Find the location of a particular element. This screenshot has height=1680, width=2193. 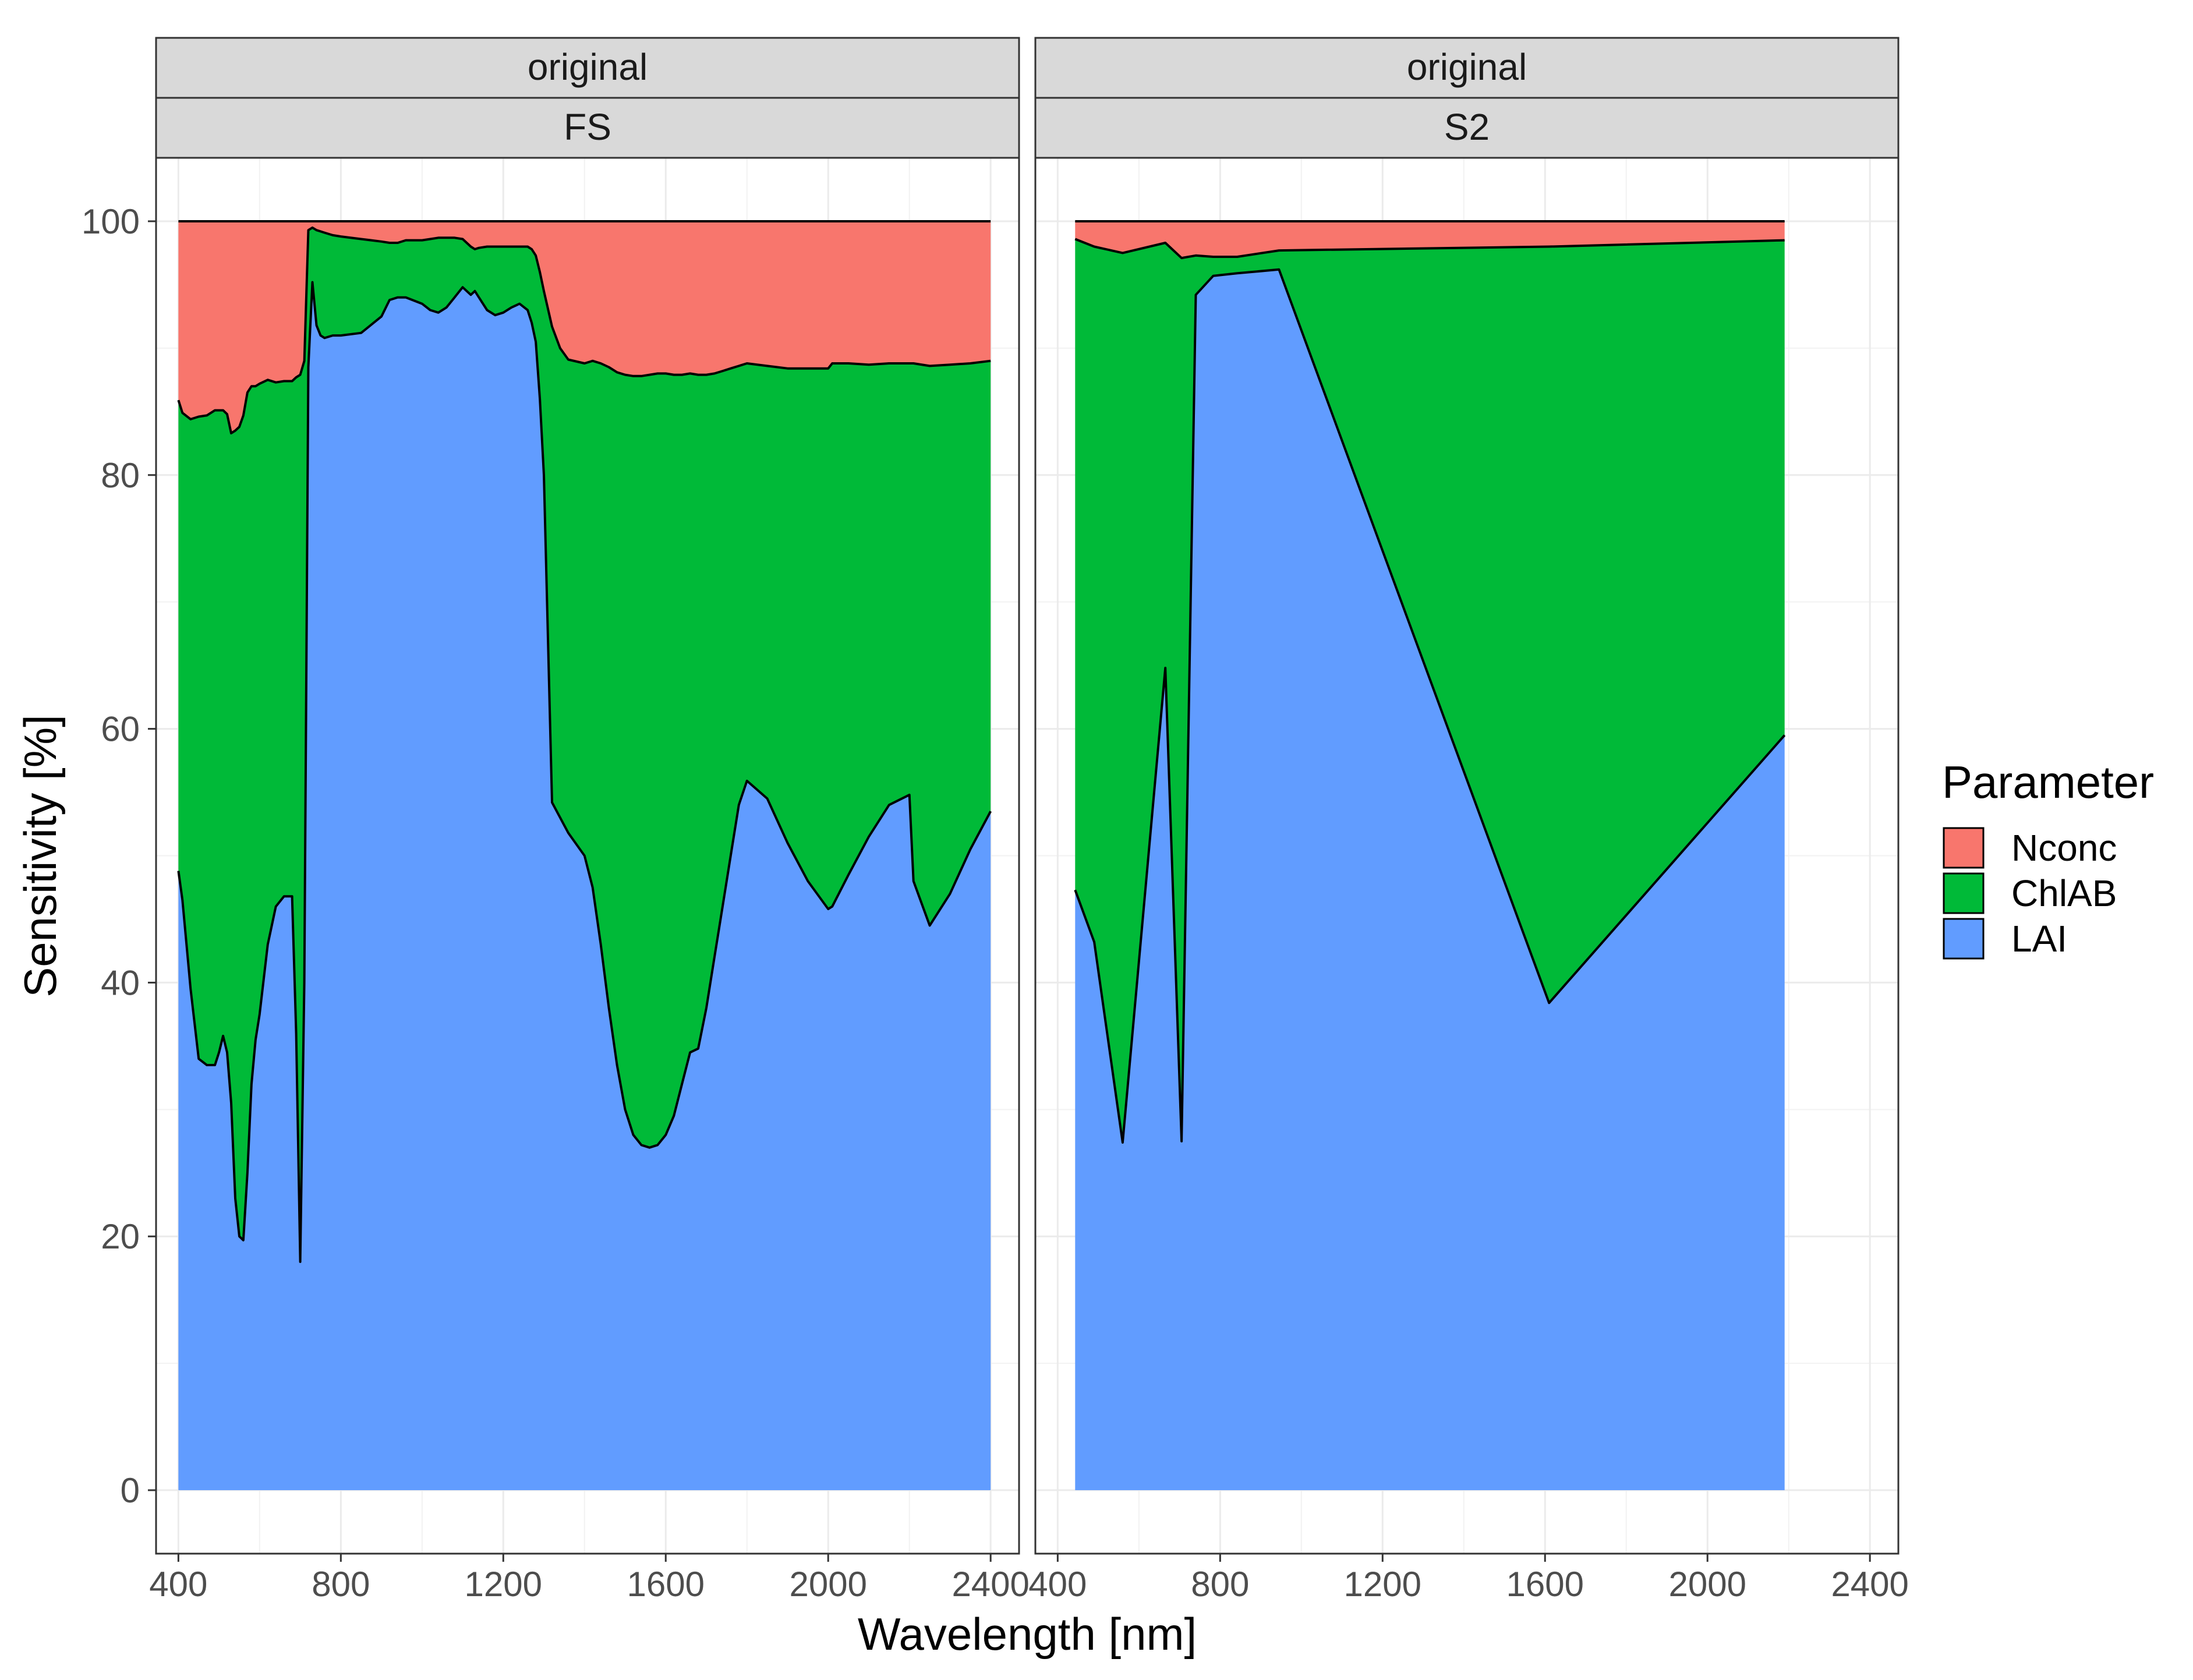

legend-title: Parameter is located at coordinates (2048, 782).